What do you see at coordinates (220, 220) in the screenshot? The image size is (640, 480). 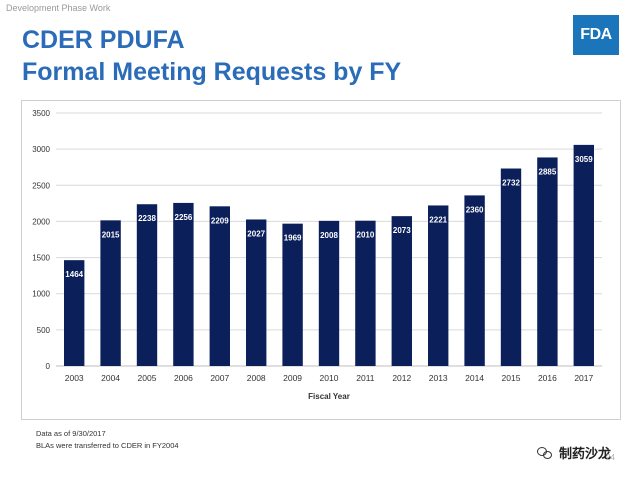 I see `data-label-2007: 2209` at bounding box center [220, 220].